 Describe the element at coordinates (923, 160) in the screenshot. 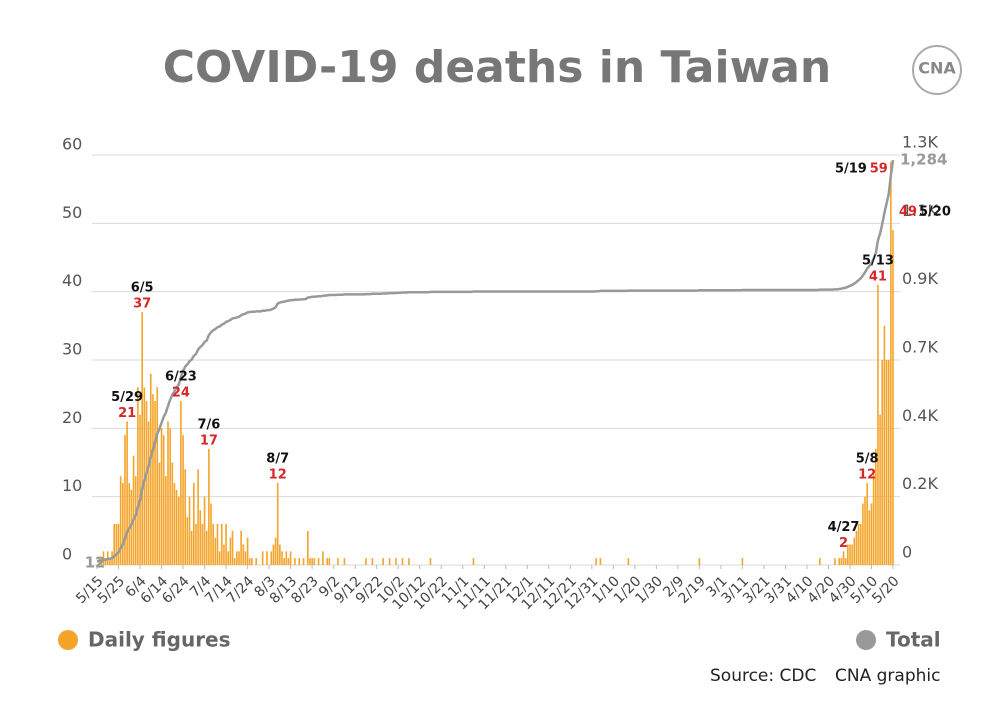

I see `total-label: 1,284` at that location.